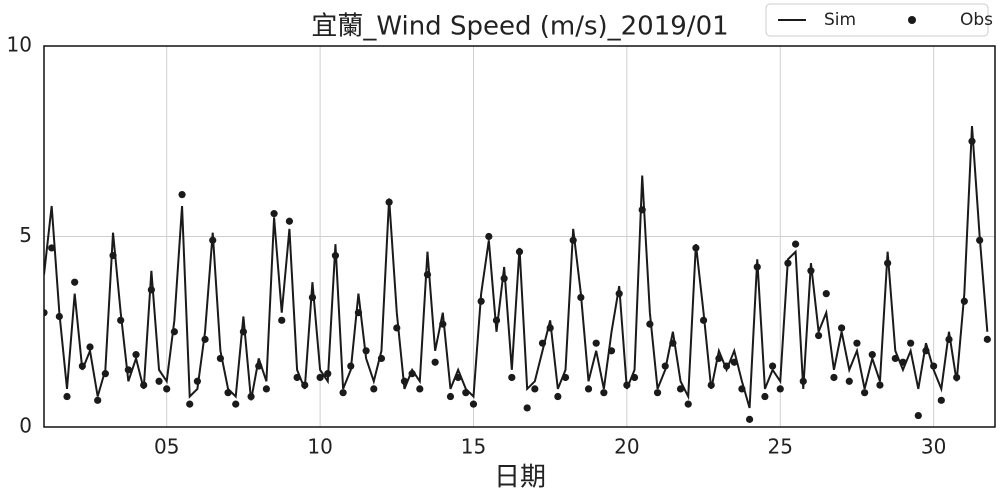  What do you see at coordinates (933, 447) in the screenshot?
I see `x-tick-label: 30` at bounding box center [933, 447].